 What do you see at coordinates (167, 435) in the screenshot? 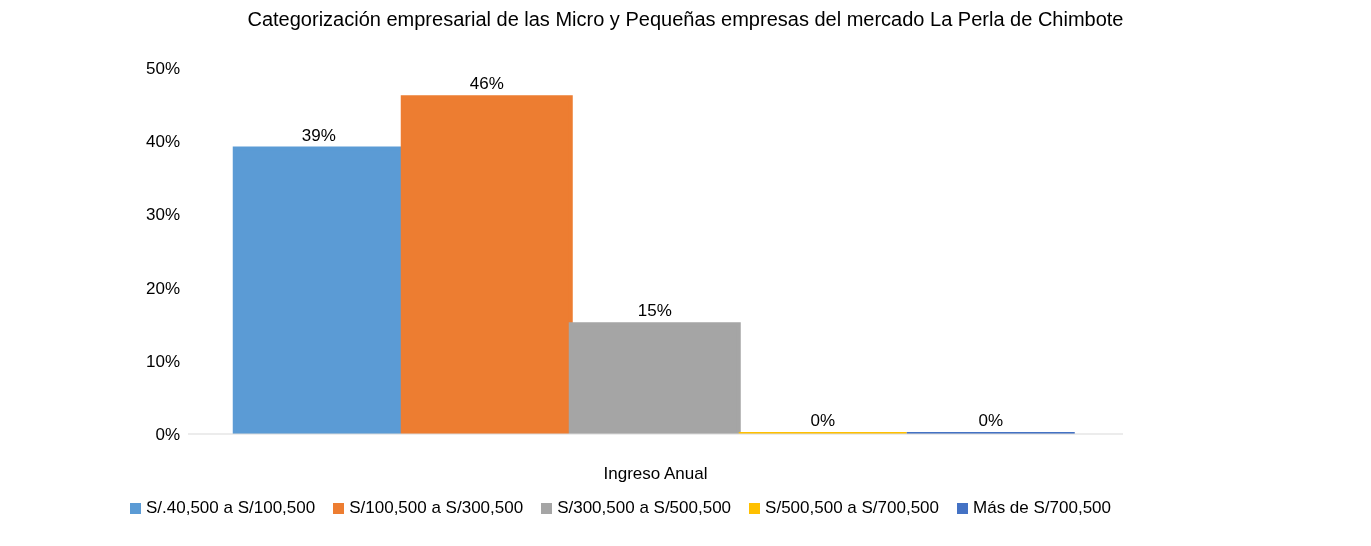
I see `y-tick-label: 0%` at bounding box center [167, 435].